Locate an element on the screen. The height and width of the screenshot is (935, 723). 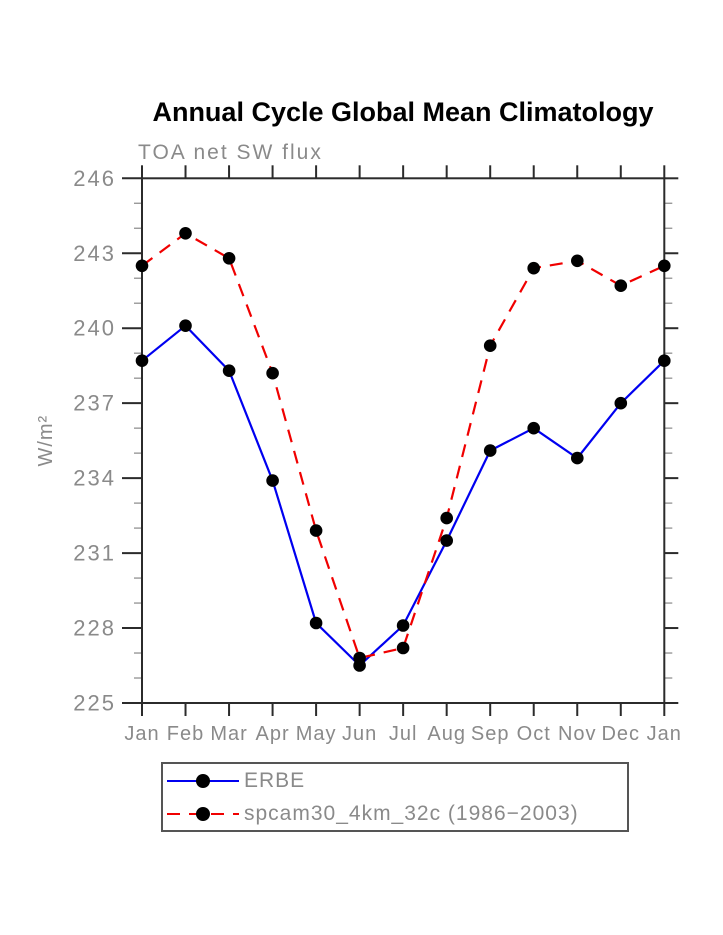
x-tick-label: Jul is located at coordinates (403, 734).